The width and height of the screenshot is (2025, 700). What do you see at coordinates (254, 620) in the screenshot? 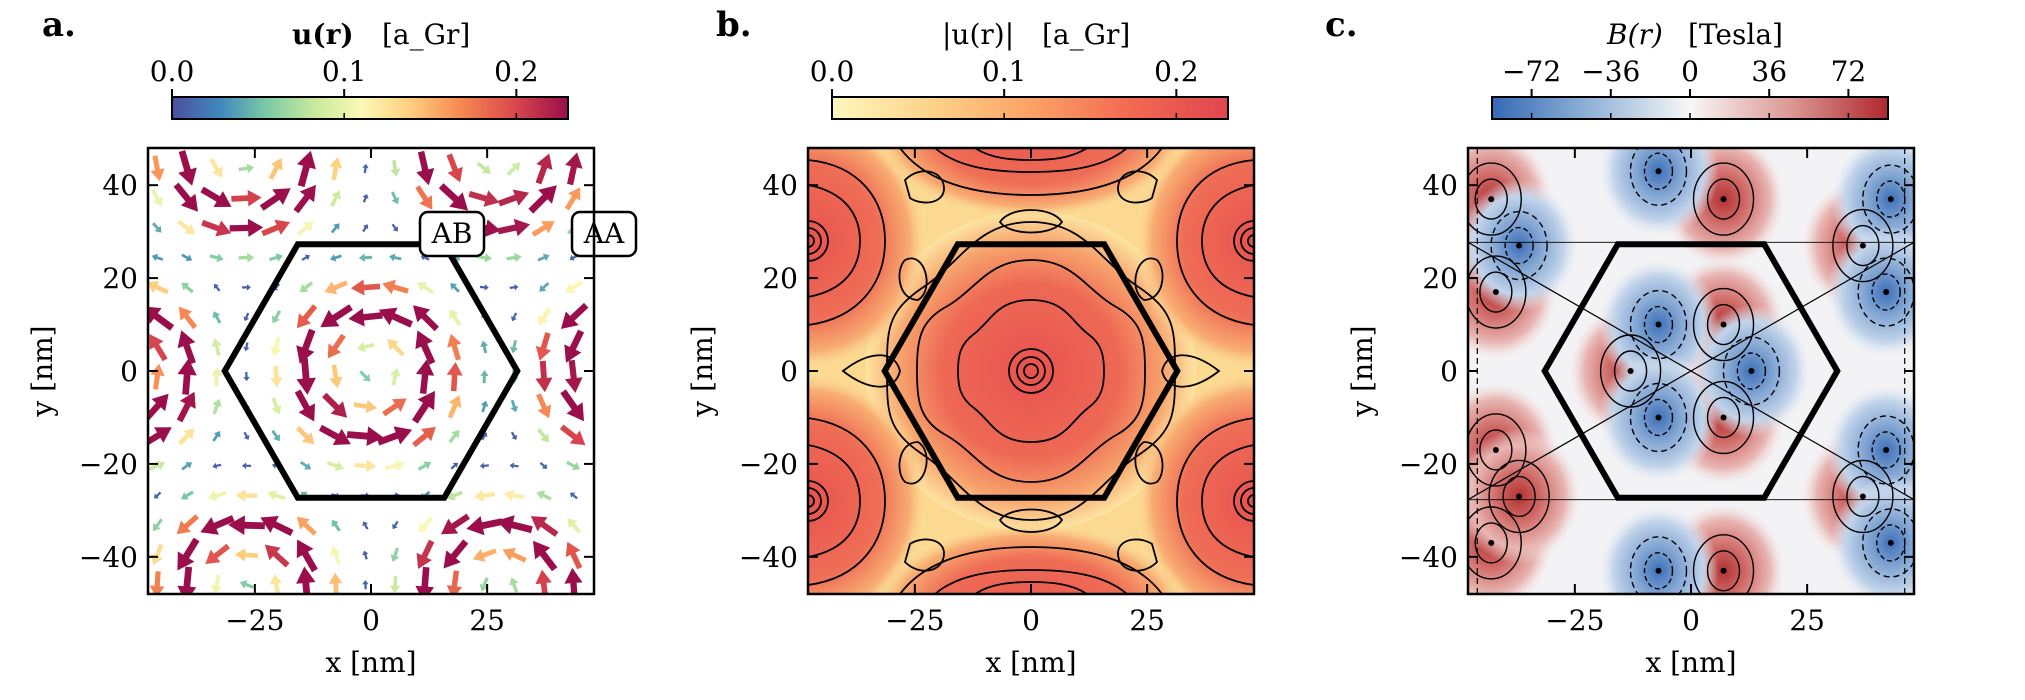
I see `x-tick-label: −25` at bounding box center [254, 620].